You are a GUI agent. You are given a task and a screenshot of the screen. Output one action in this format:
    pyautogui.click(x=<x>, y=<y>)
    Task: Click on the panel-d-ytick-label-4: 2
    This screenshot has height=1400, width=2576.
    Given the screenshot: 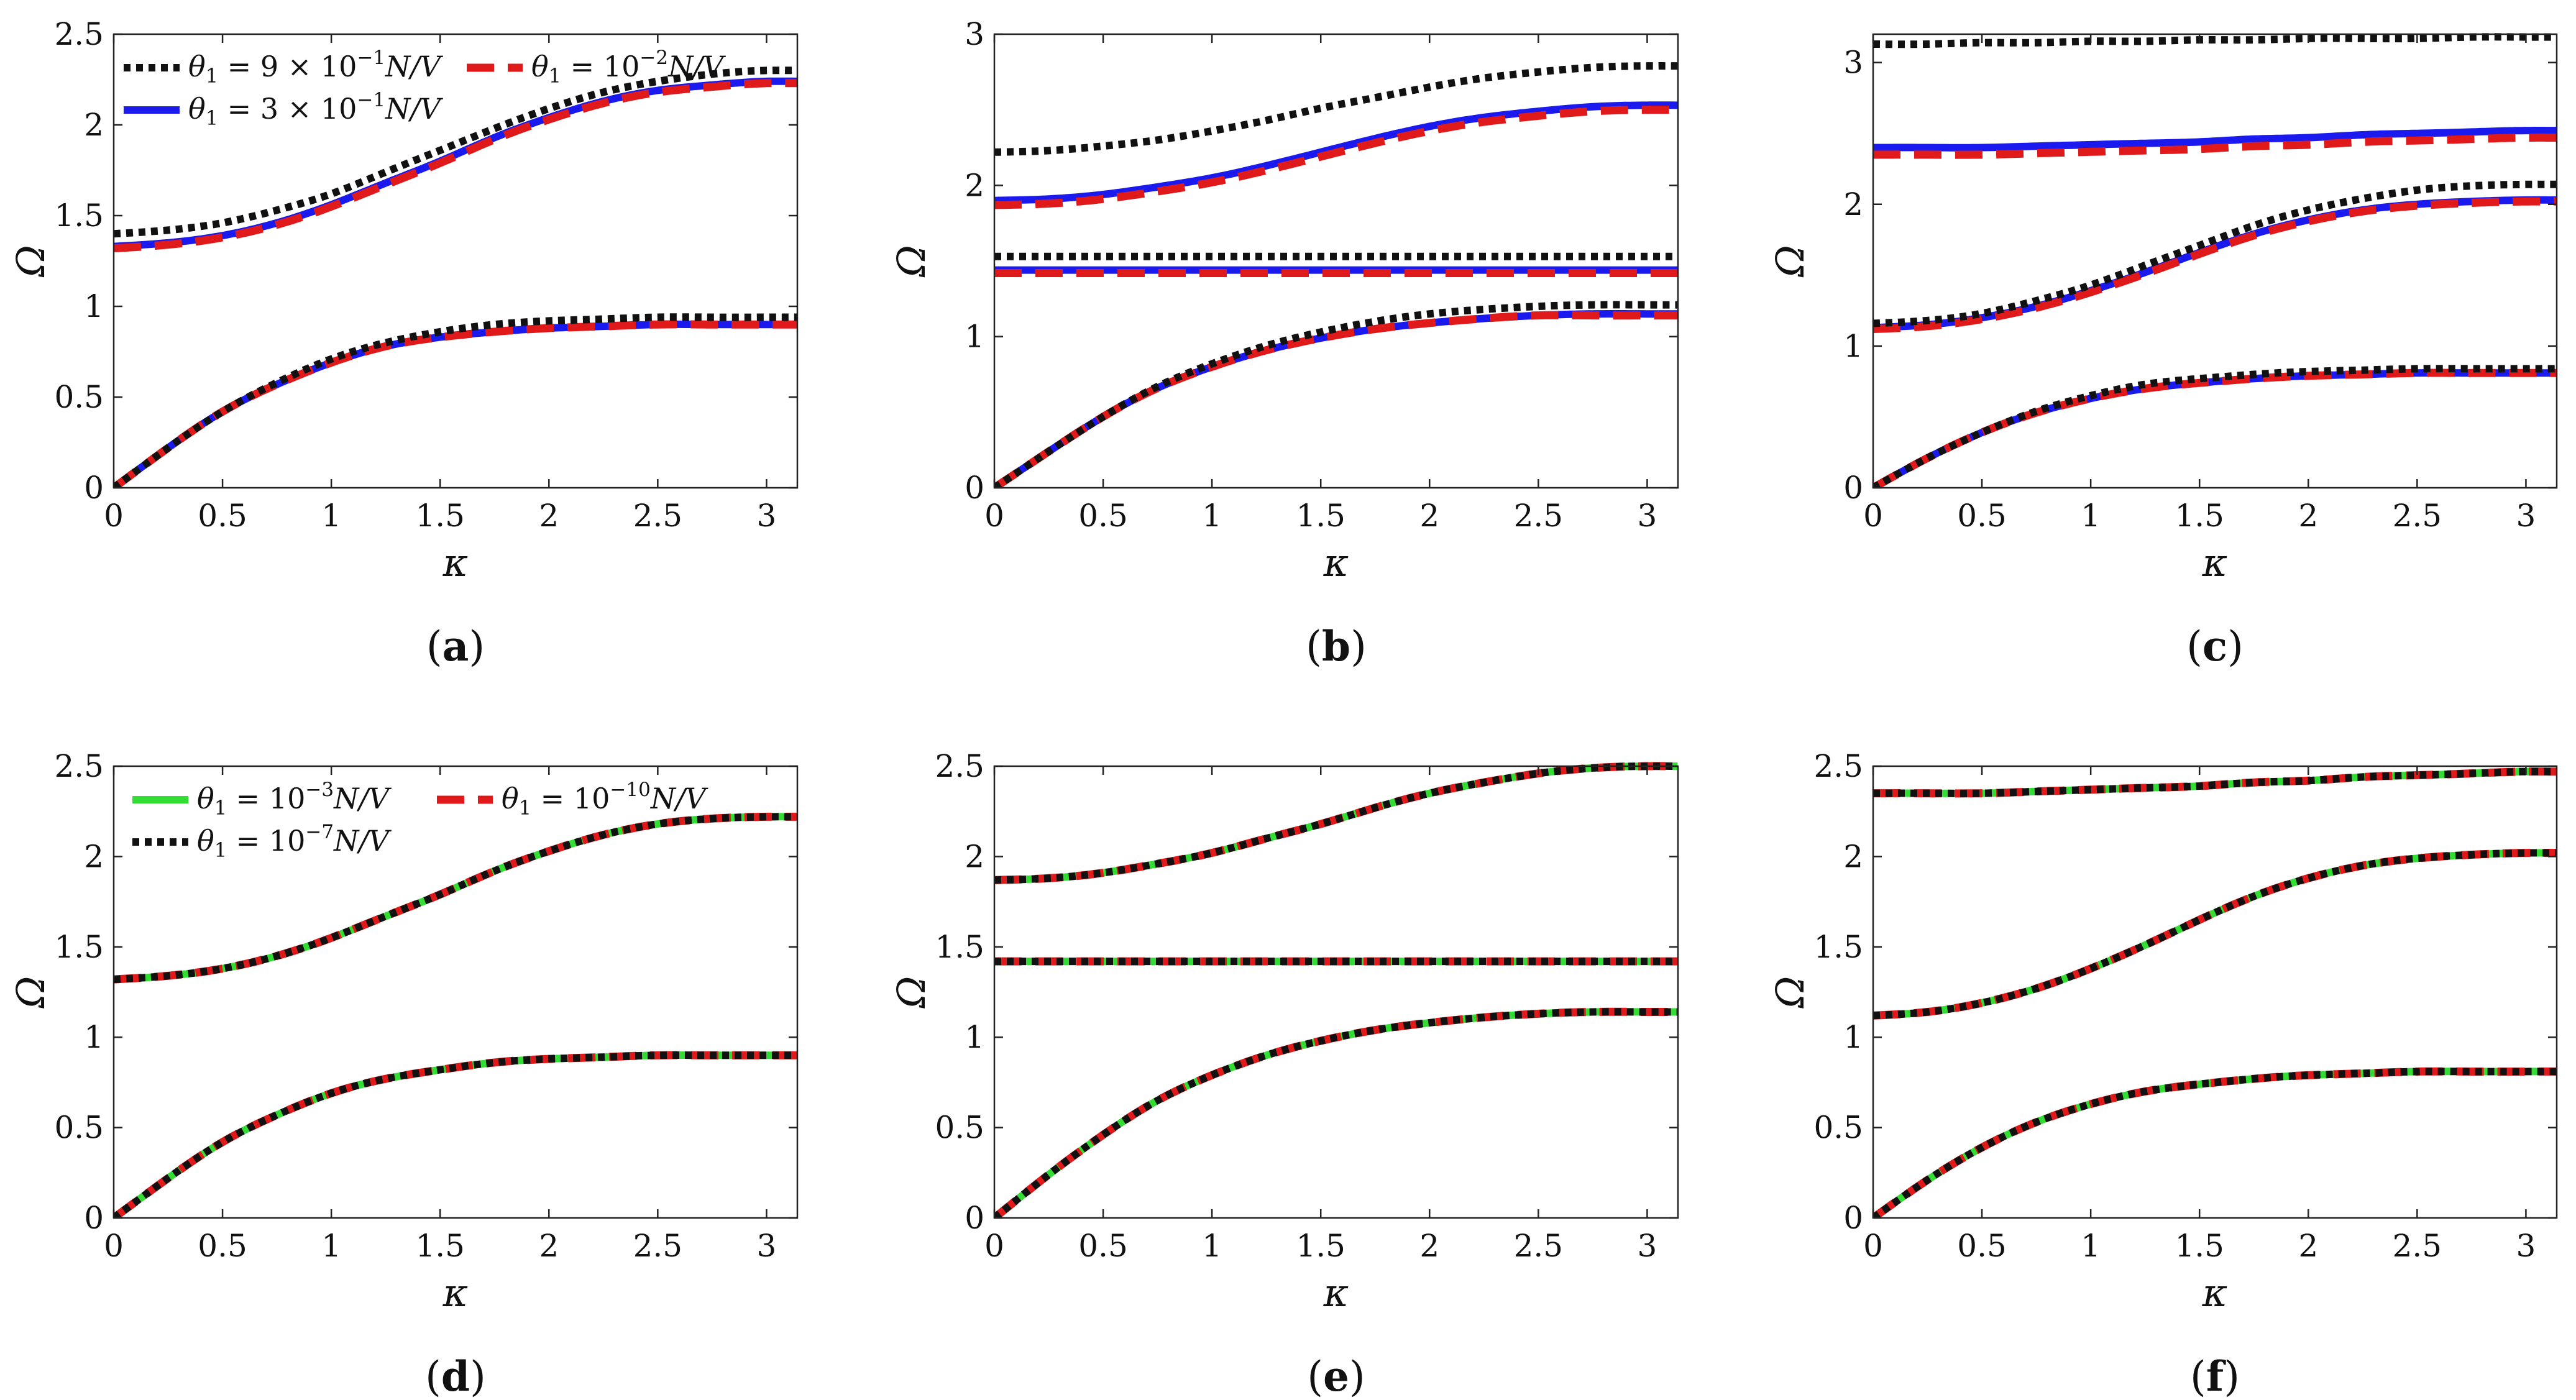 What is the action you would take?
    pyautogui.click(x=94, y=856)
    